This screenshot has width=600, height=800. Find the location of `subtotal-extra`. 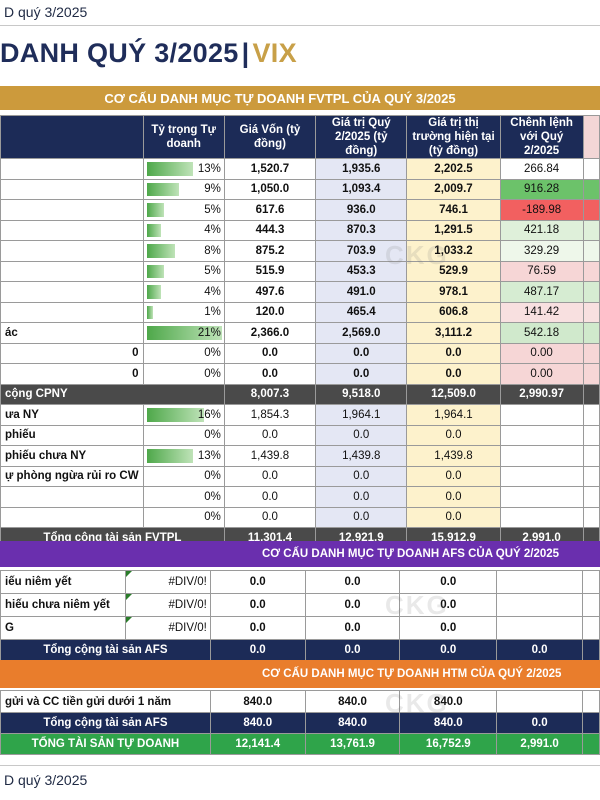

subtotal-extra is located at coordinates (591, 394).